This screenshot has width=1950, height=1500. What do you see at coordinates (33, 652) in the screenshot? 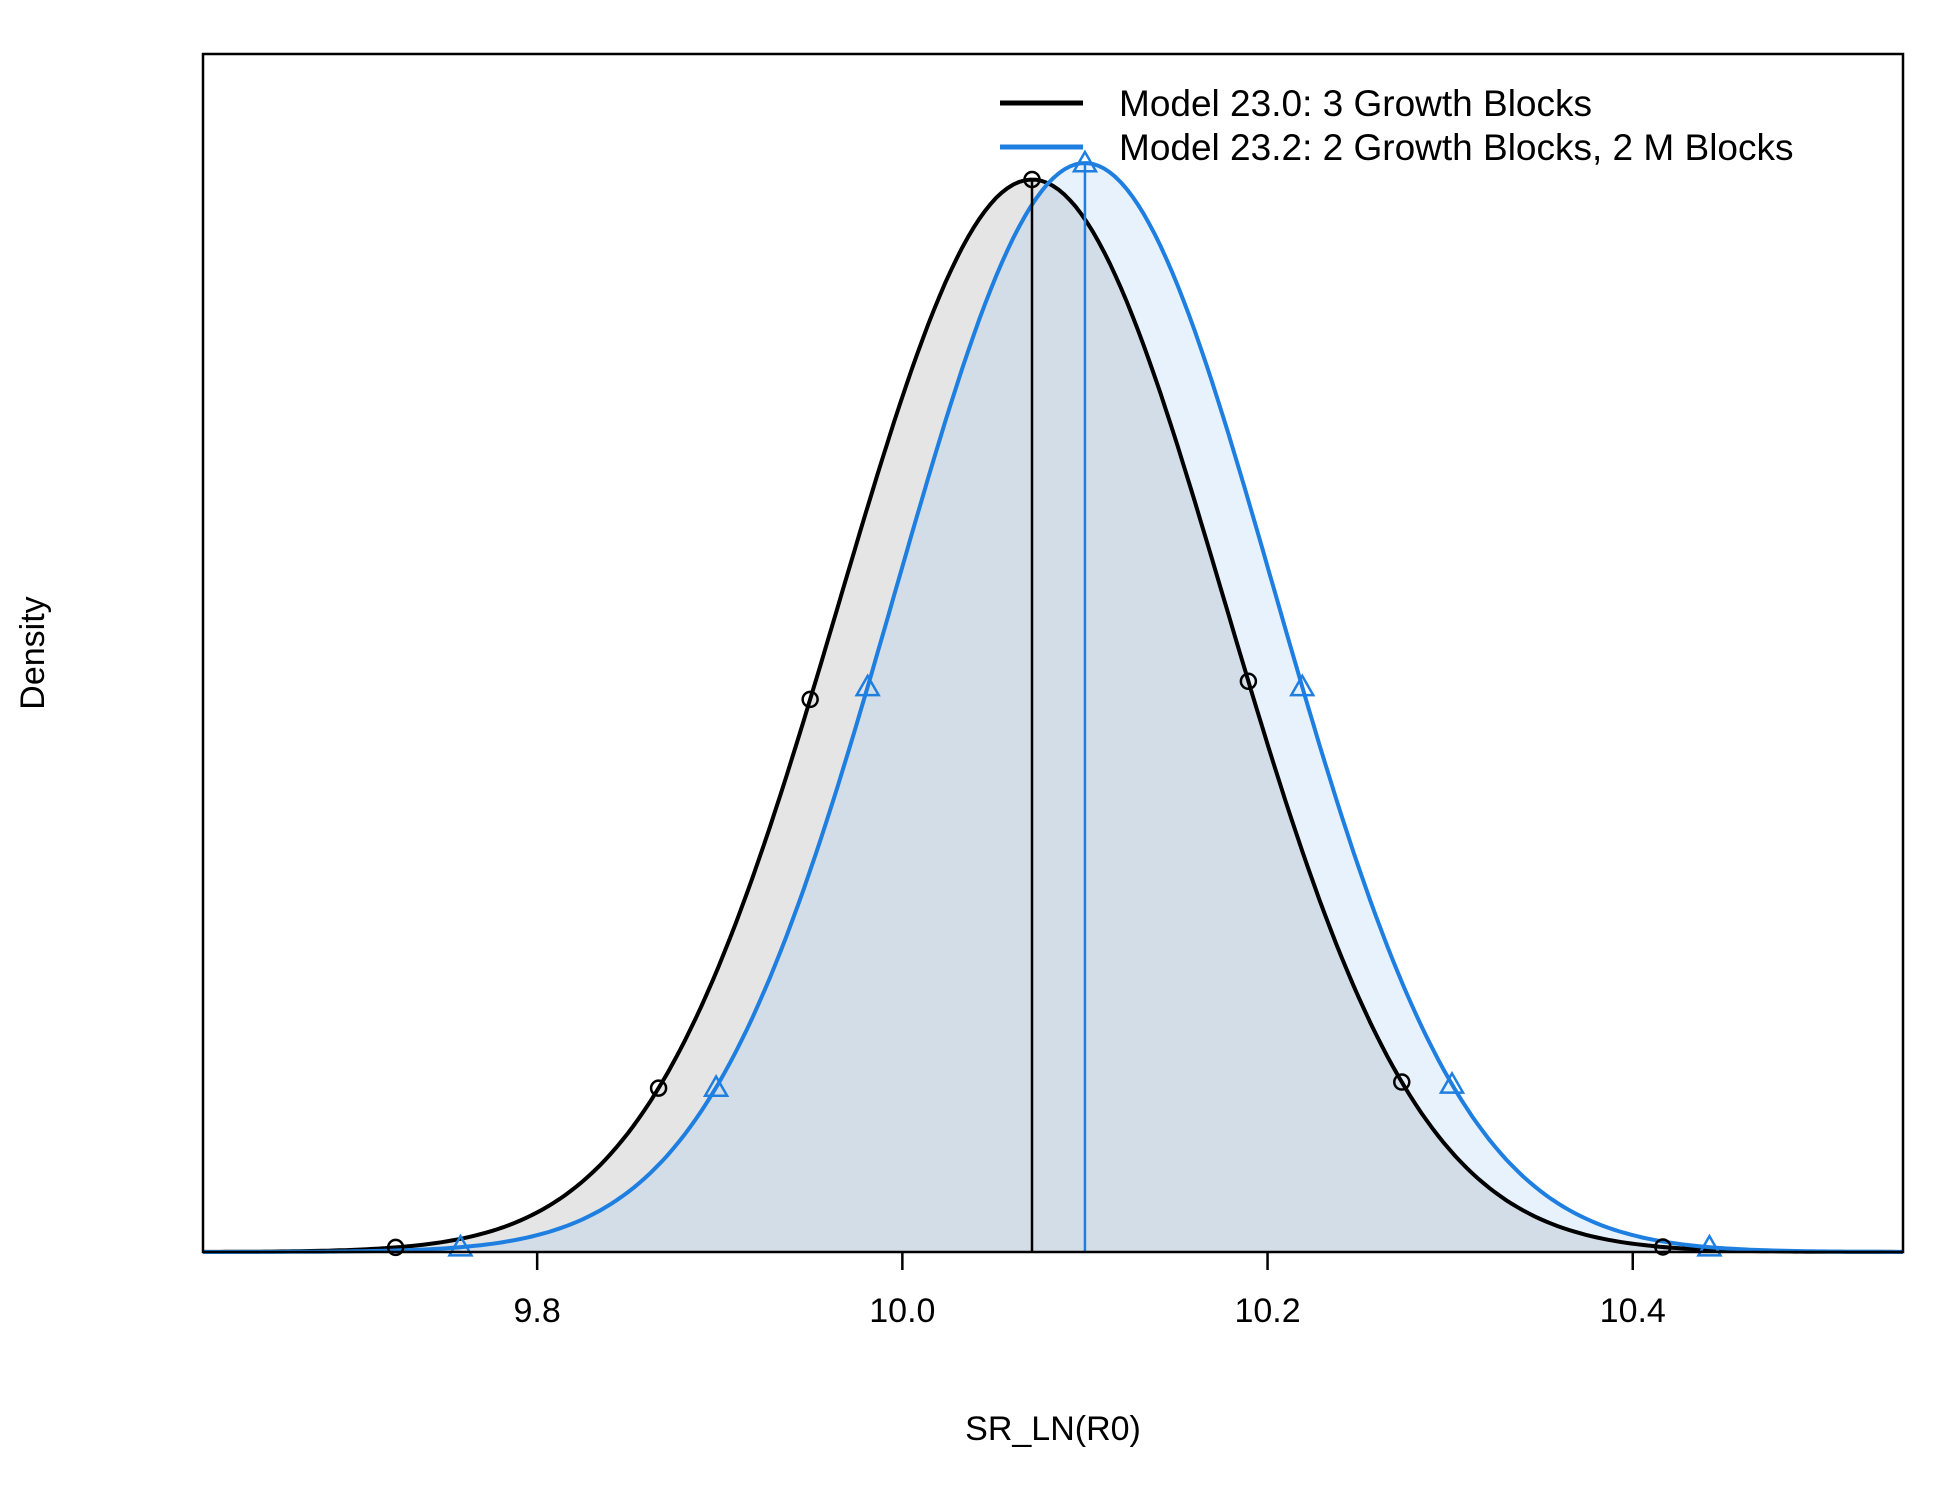
I see `y-axis-label: Density` at bounding box center [33, 652].